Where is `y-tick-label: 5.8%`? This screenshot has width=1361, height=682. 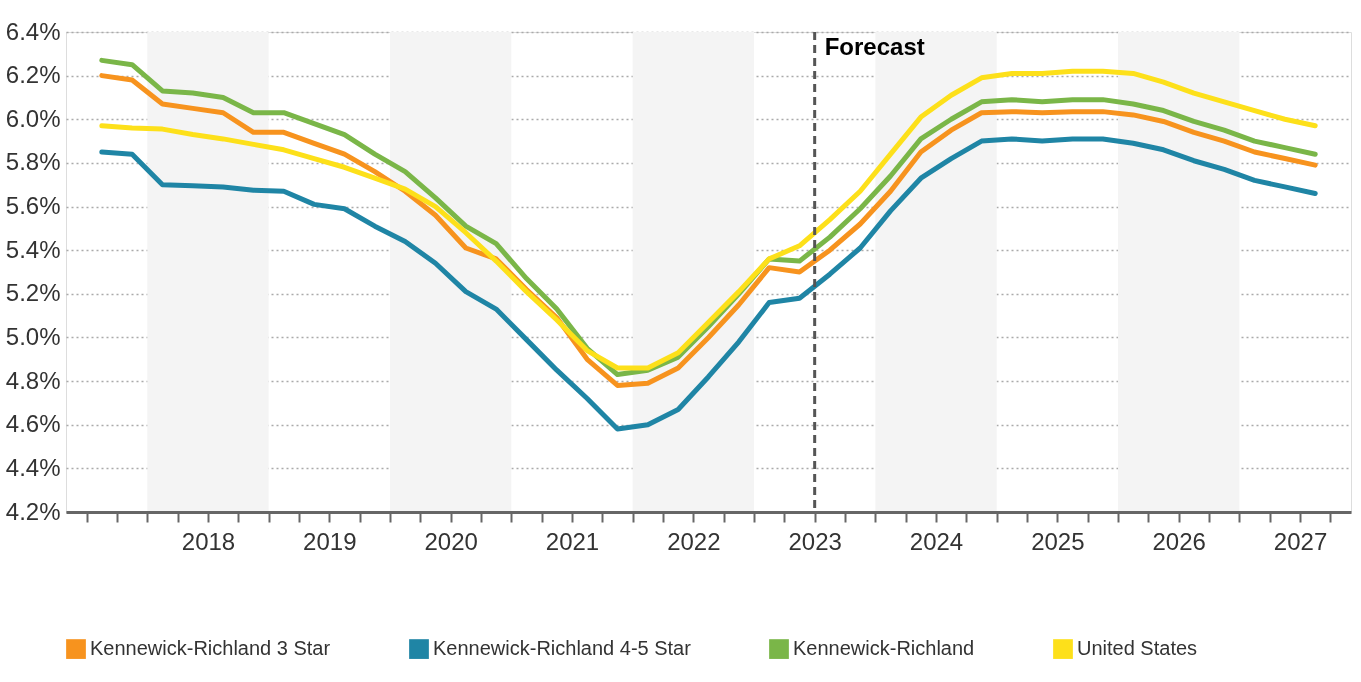 y-tick-label: 5.8% is located at coordinates (33, 162).